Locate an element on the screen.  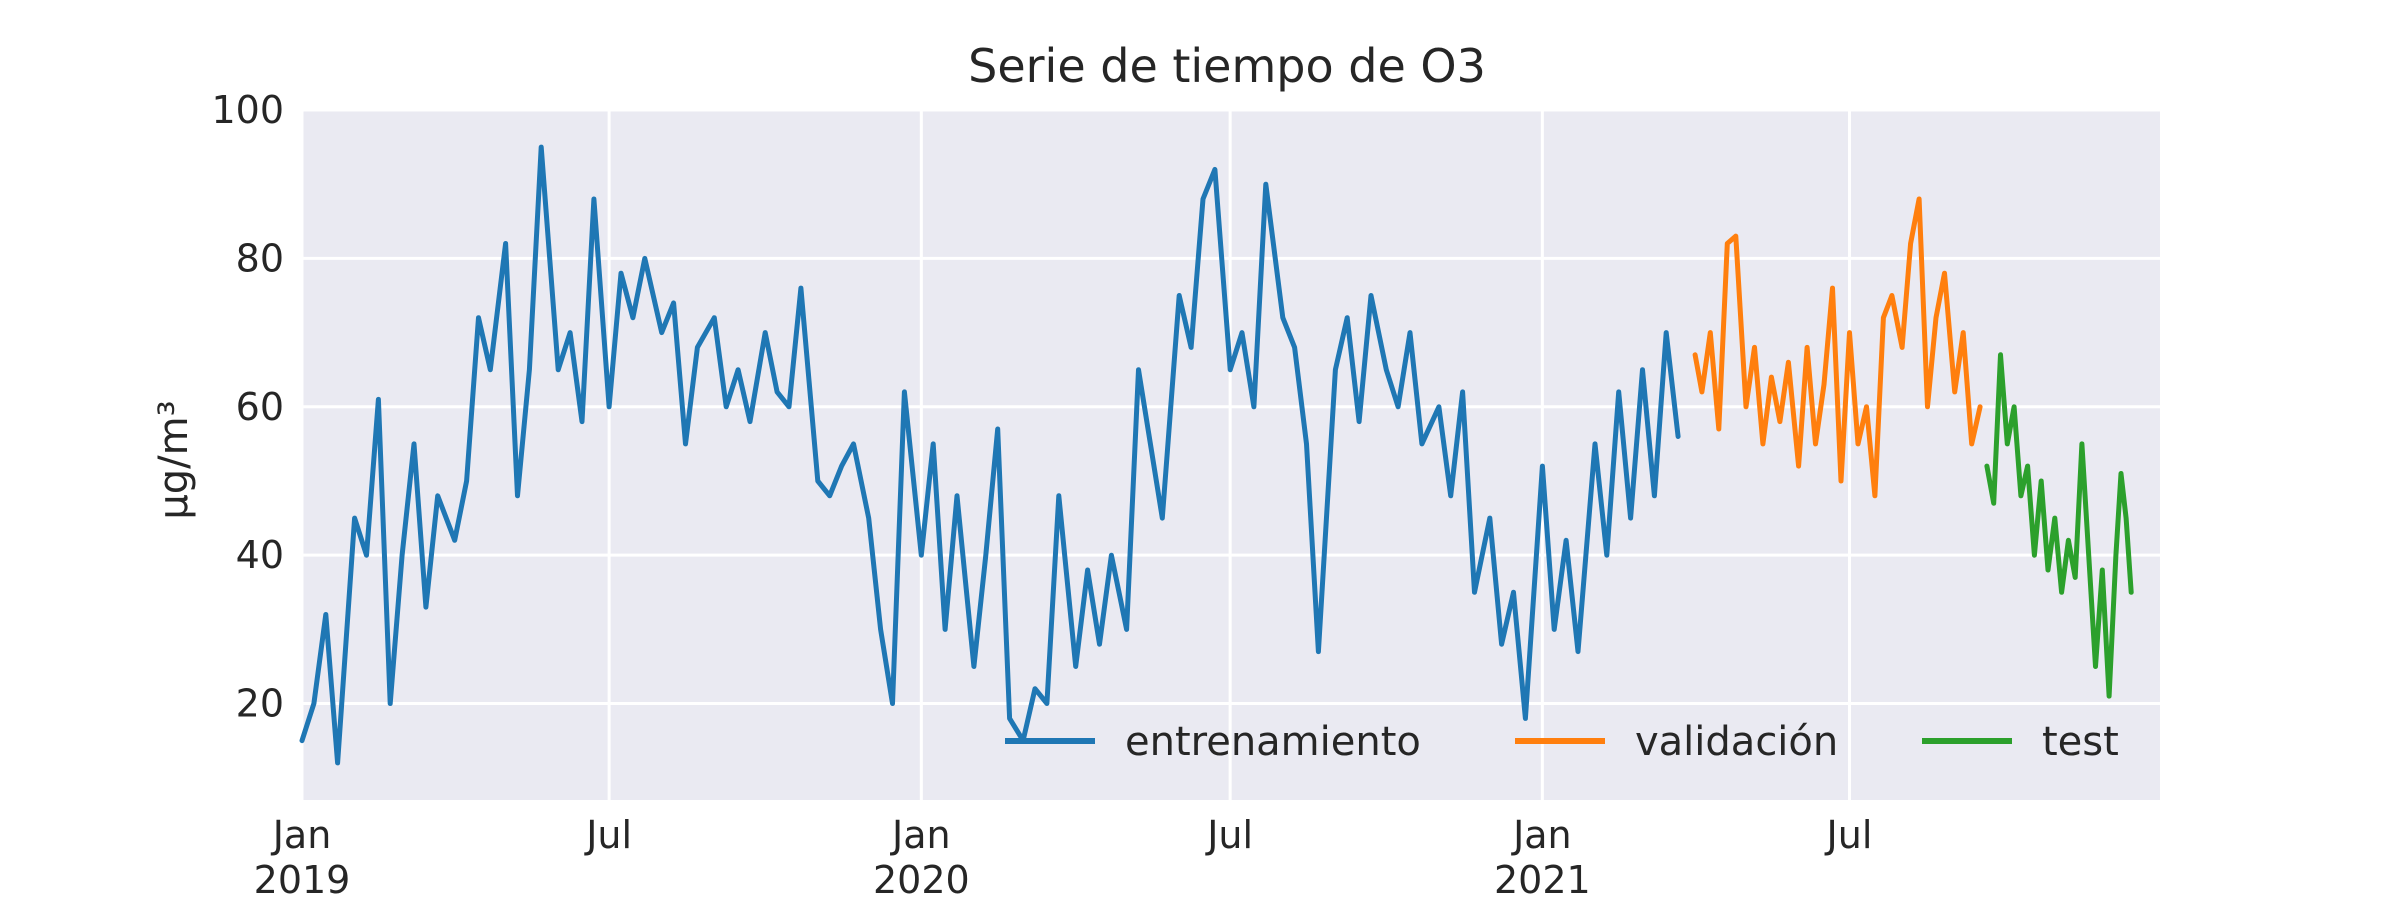
y-tick-label: 100 is located at coordinates (247, 110).